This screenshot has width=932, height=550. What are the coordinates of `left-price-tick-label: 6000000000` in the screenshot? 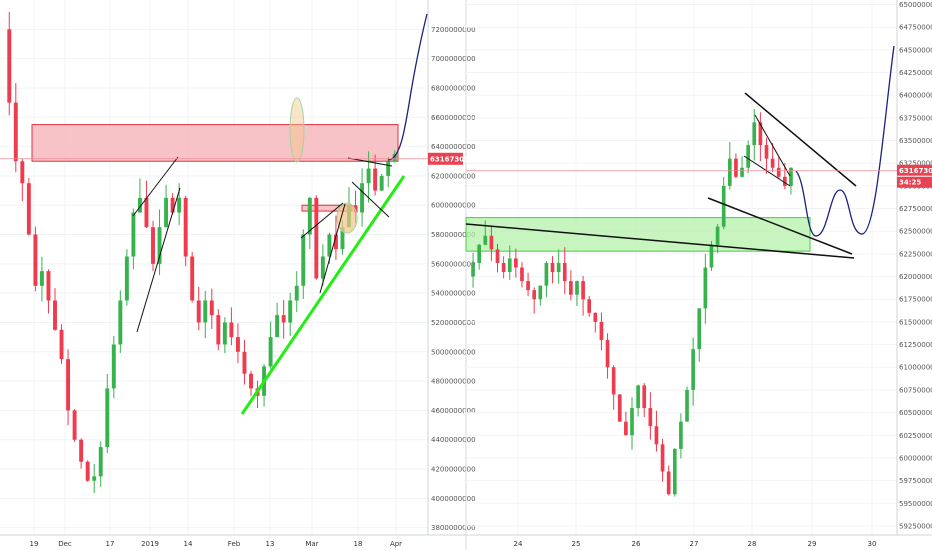 It's located at (453, 206).